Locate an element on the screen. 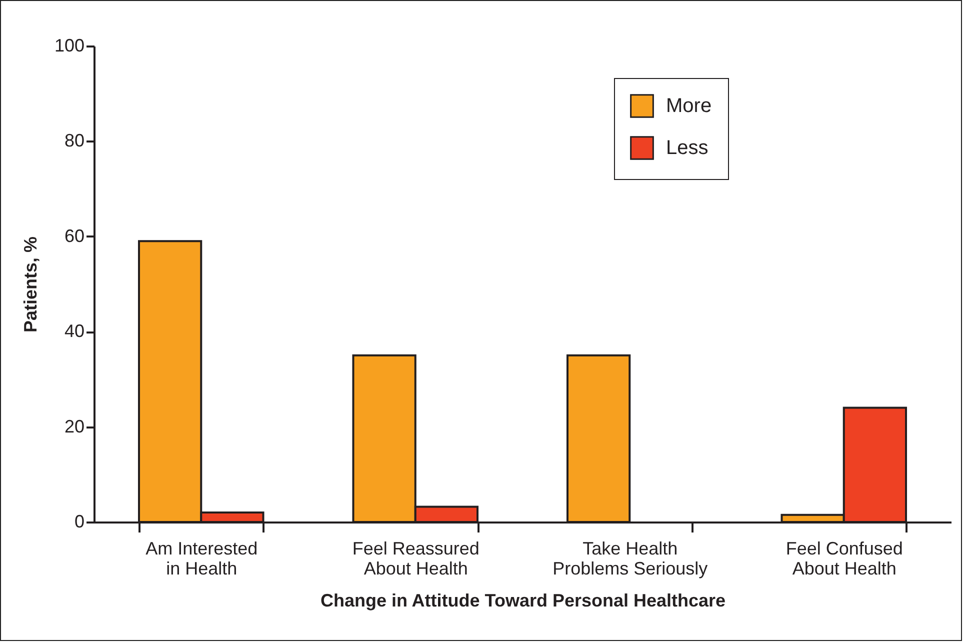 Image resolution: width=964 pixels, height=643 pixels. x-tick-label: Feel Confused About Health is located at coordinates (844, 558).